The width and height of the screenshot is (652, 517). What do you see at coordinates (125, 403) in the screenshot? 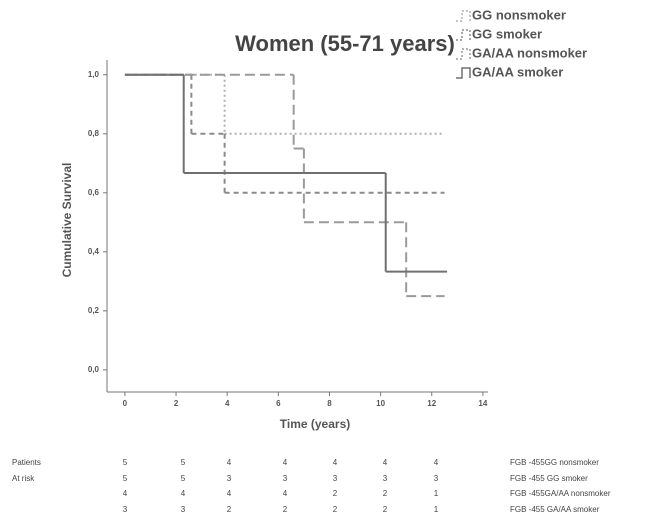
I see `x-tick-label: 0` at bounding box center [125, 403].